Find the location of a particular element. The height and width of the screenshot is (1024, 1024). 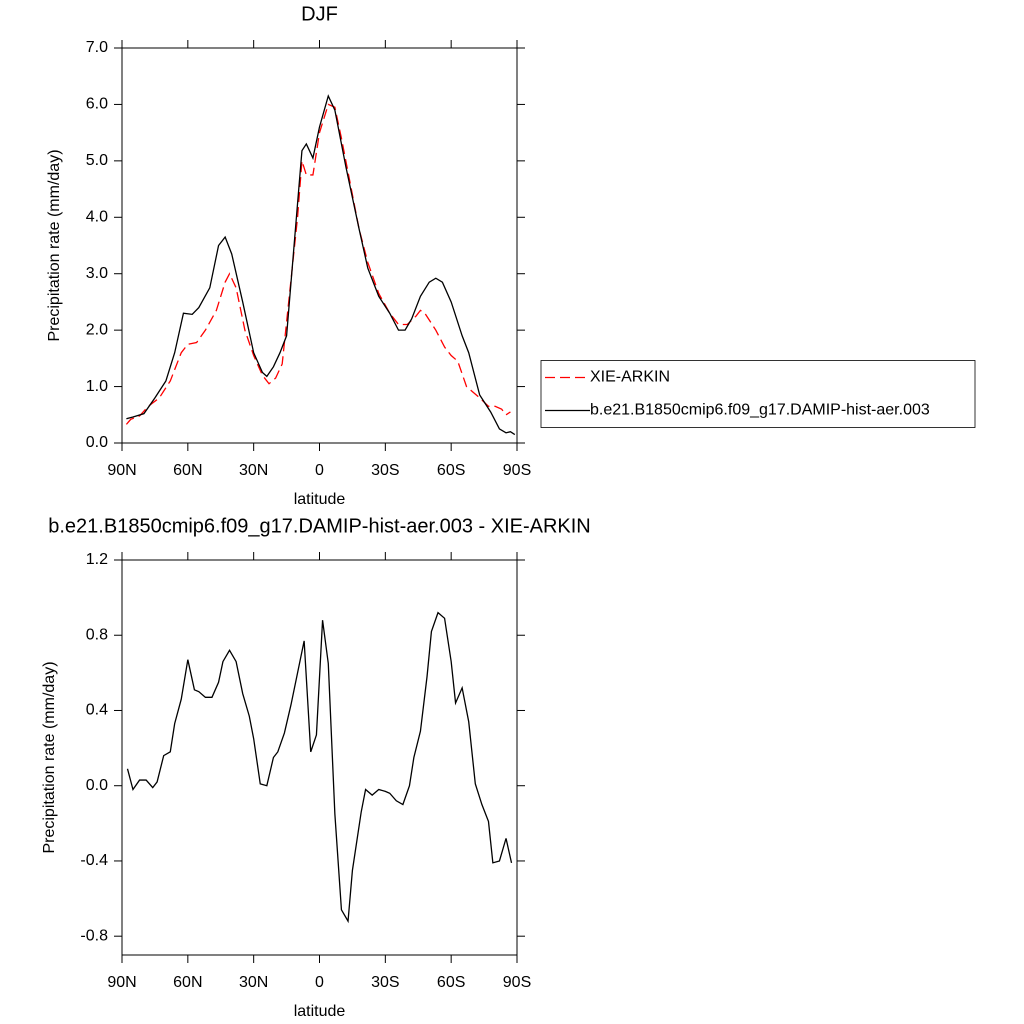

legend-box is located at coordinates (758, 394).